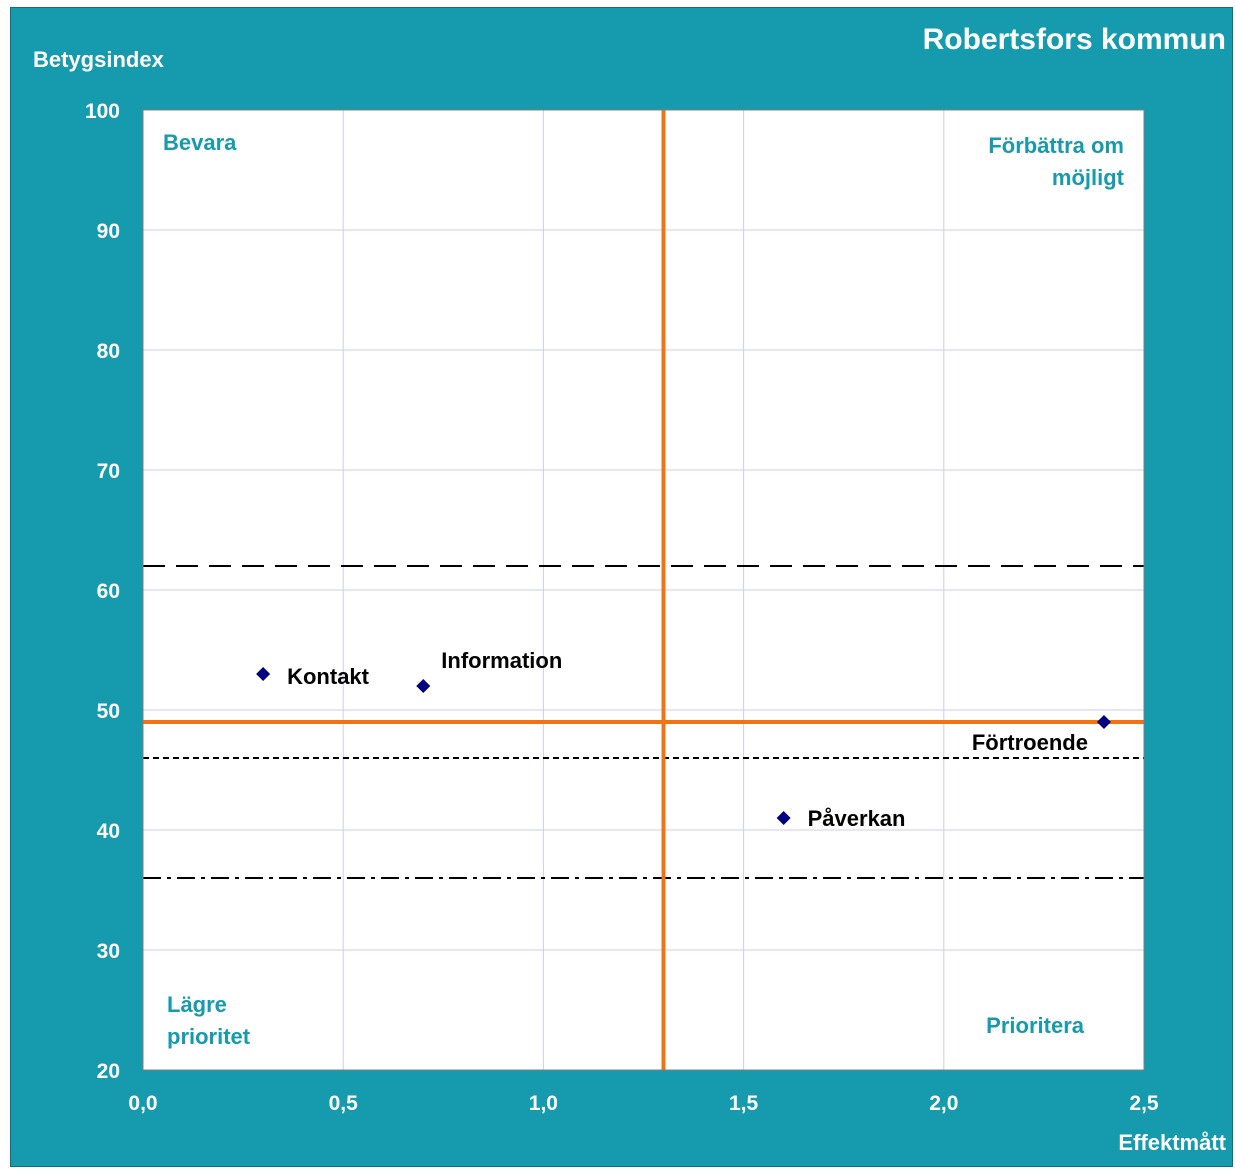 The image size is (1235, 1173). Describe the element at coordinates (209, 1020) in the screenshot. I see `quadrant-label-bottom-left: Lägre prioritet` at that location.